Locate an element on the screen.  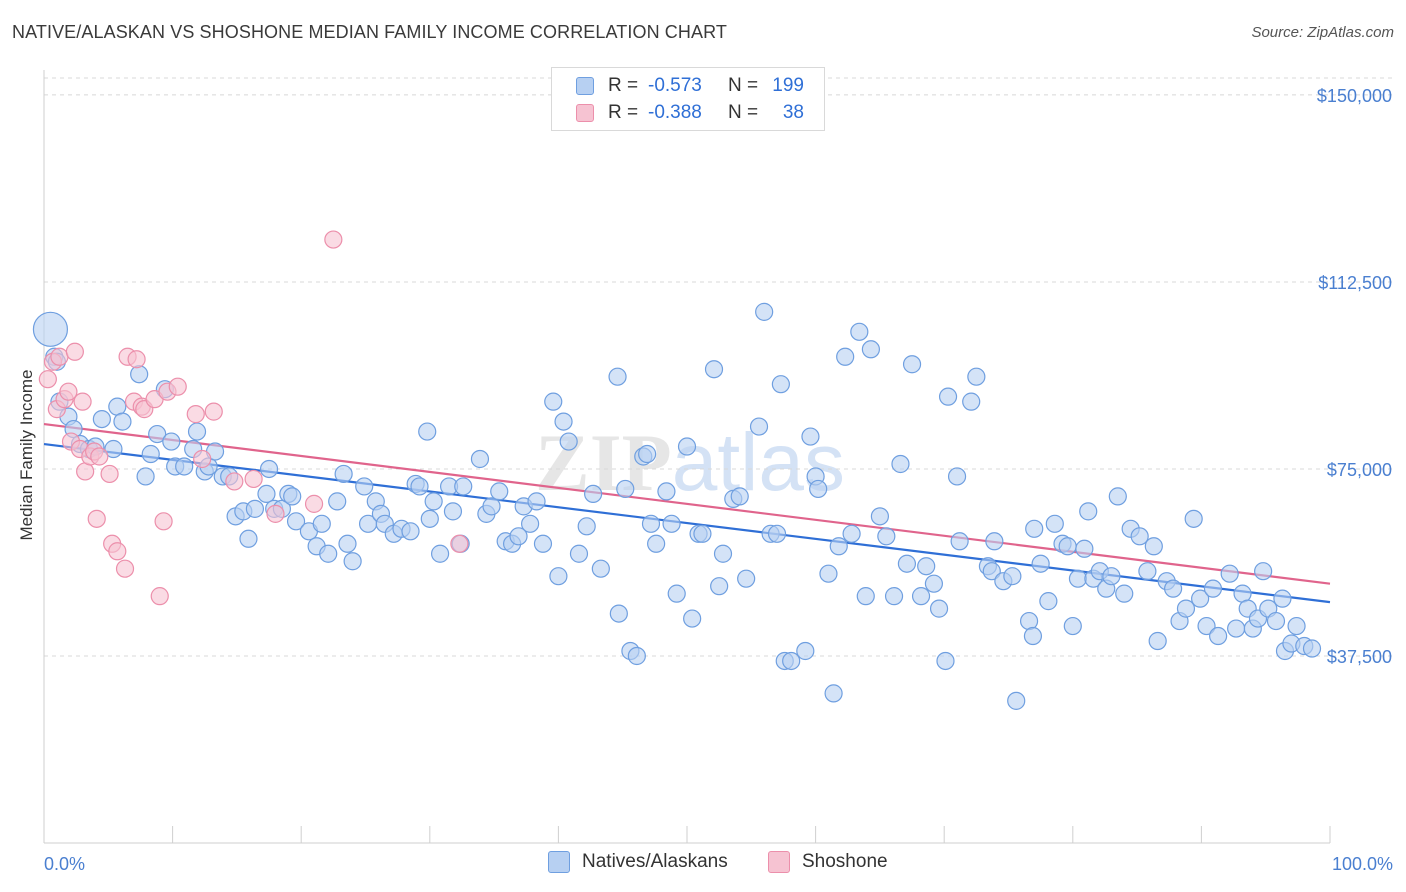
stats-legend: R = -0.573 N = 199 R = -0.388 N = 38 is located at coordinates (688, 99).